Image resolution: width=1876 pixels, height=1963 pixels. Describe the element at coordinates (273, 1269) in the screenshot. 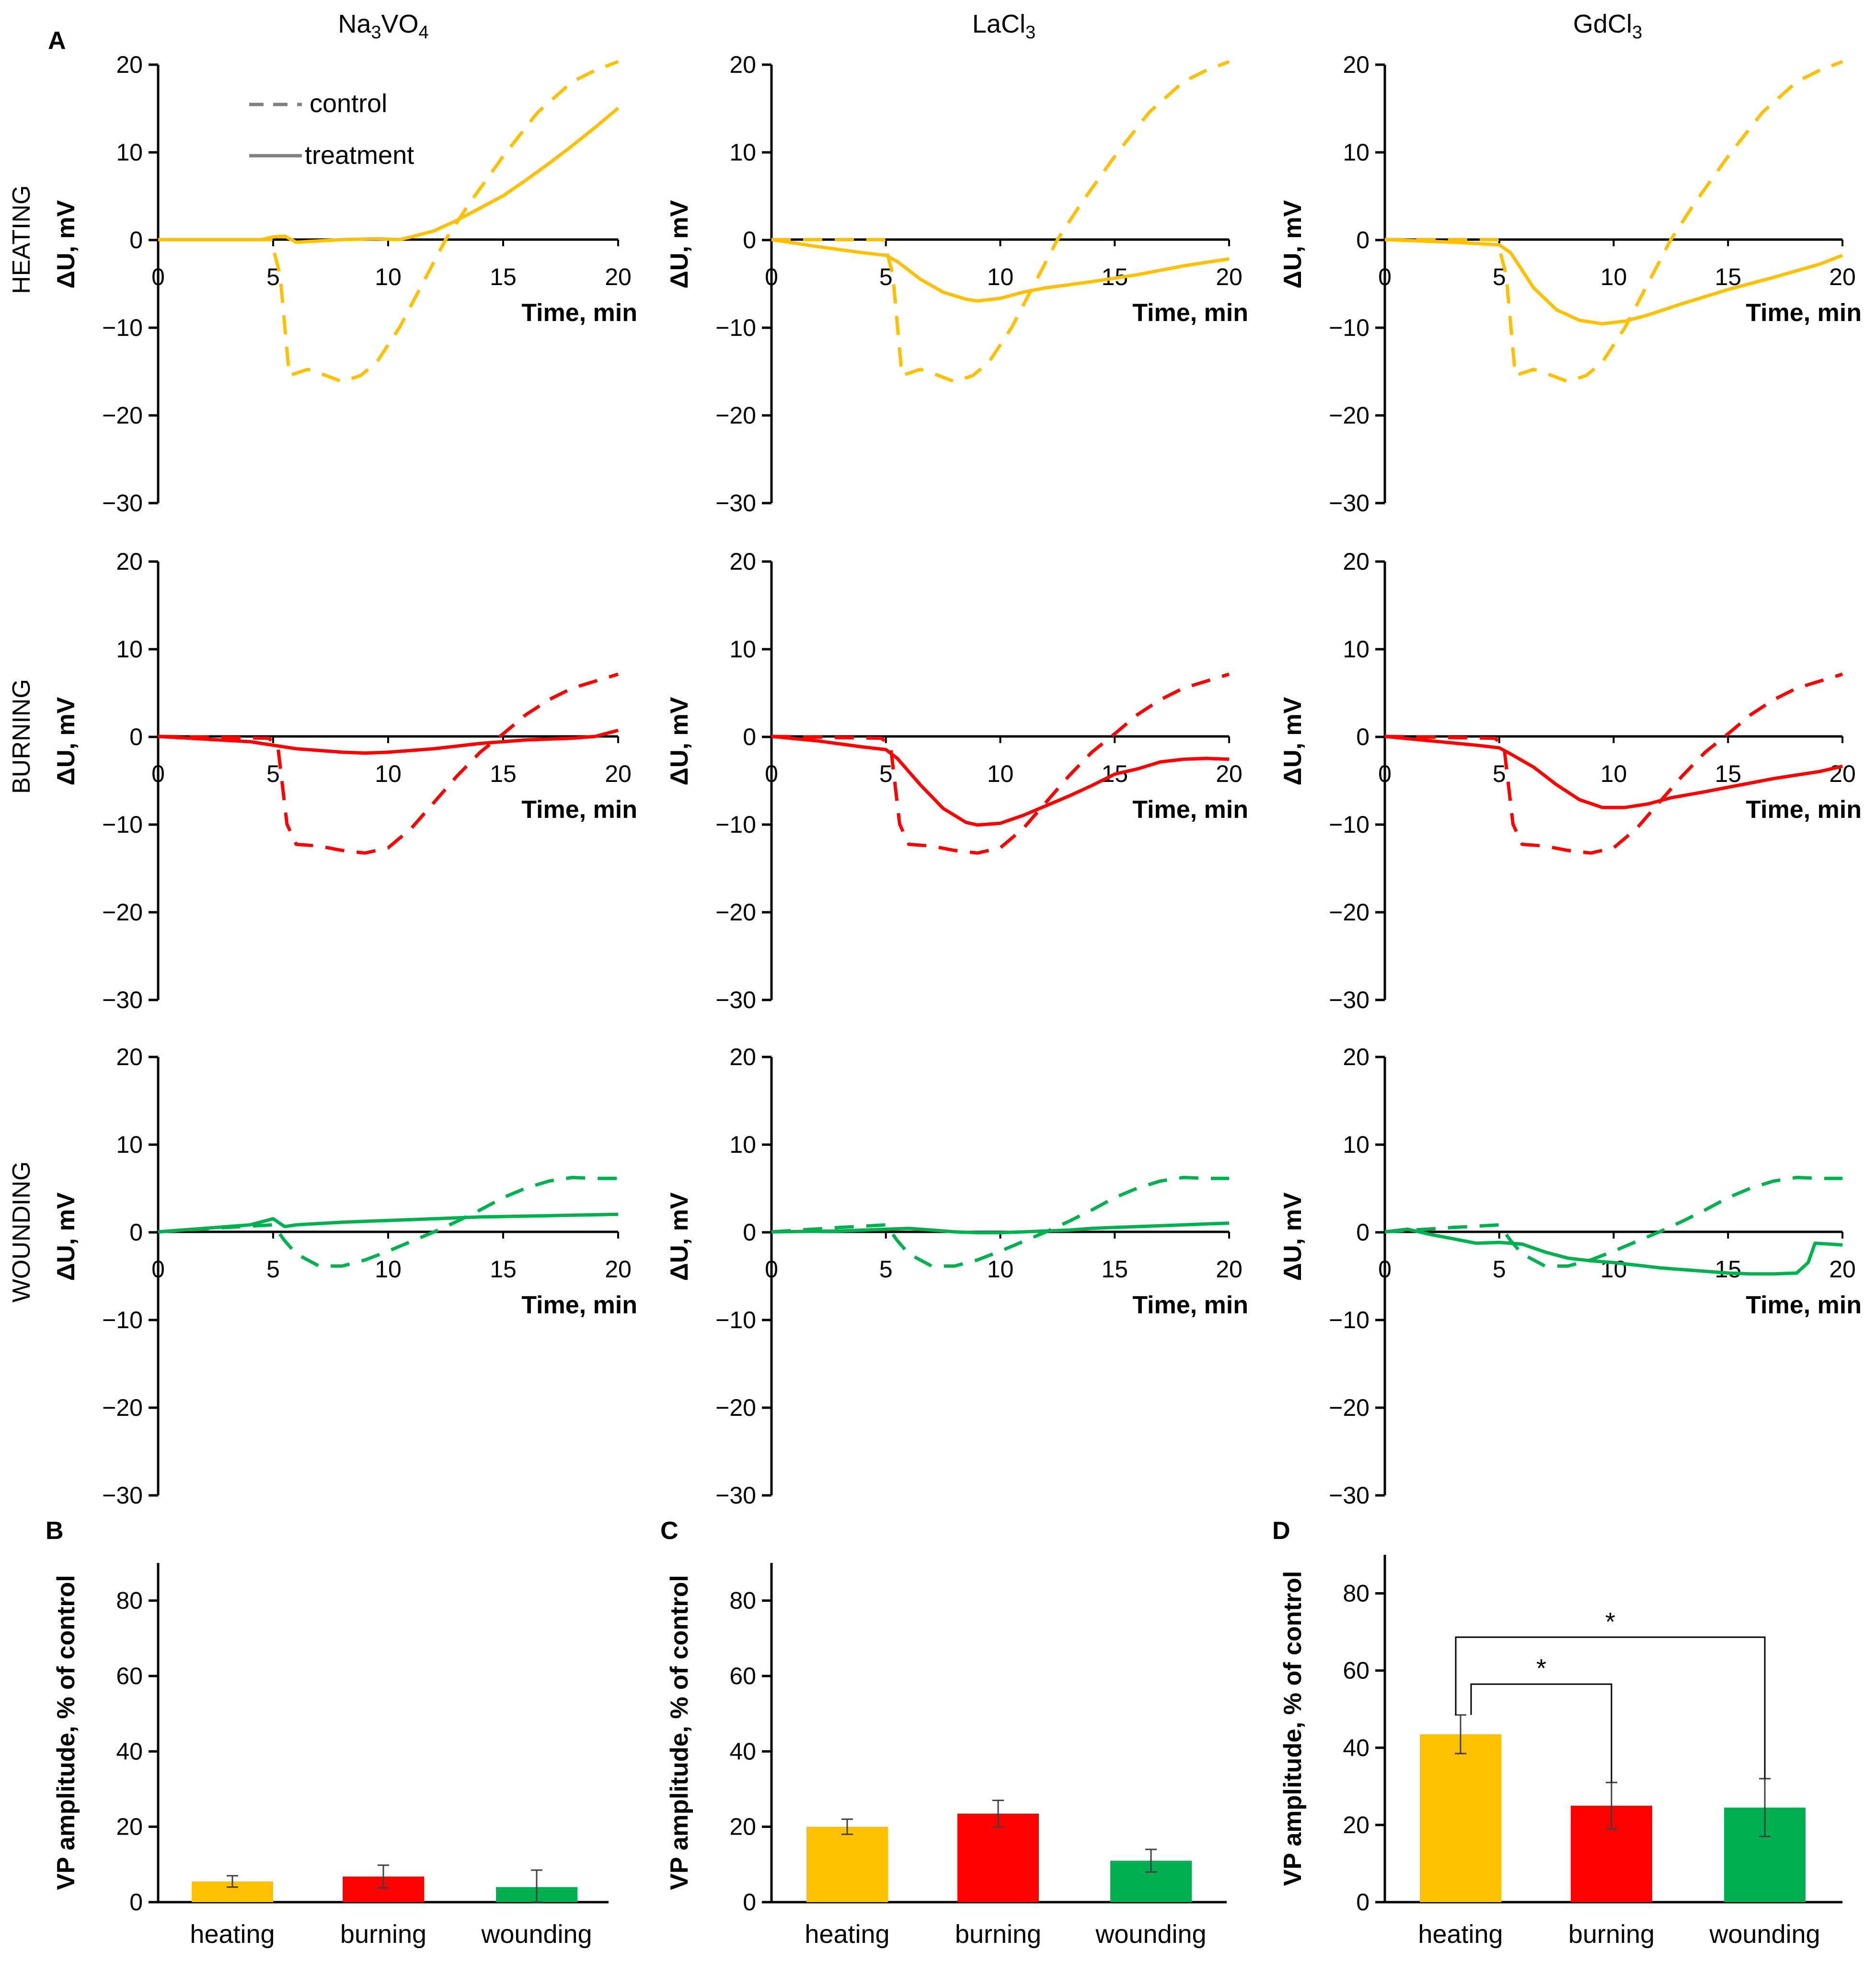

I see `x-tick-label: 5` at that location.